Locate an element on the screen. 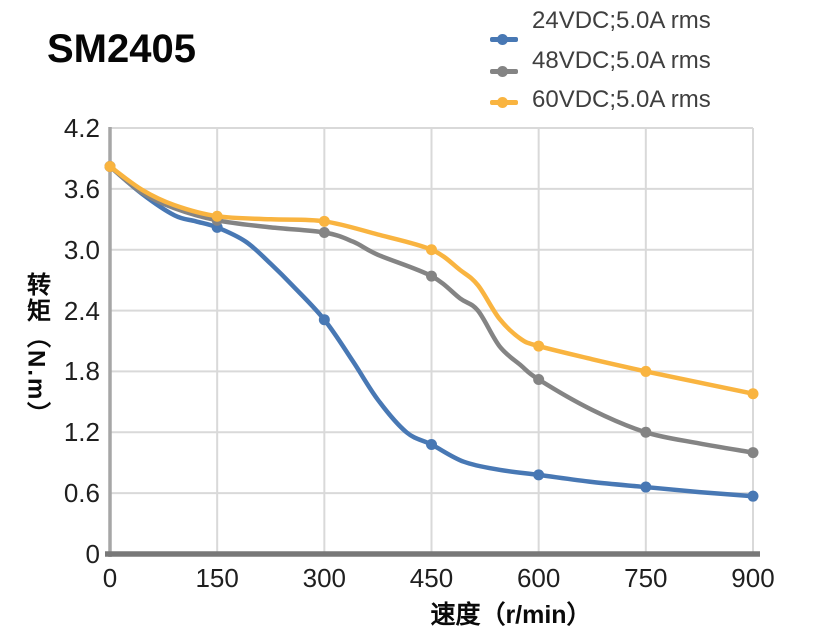  legend-swatch-24vdc is located at coordinates (504, 39).